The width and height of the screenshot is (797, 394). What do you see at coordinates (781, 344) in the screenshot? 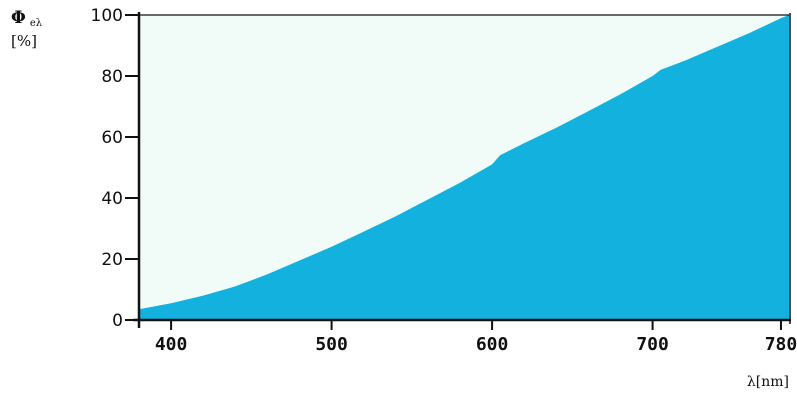
I see `x-tick-label: 780` at bounding box center [781, 344].